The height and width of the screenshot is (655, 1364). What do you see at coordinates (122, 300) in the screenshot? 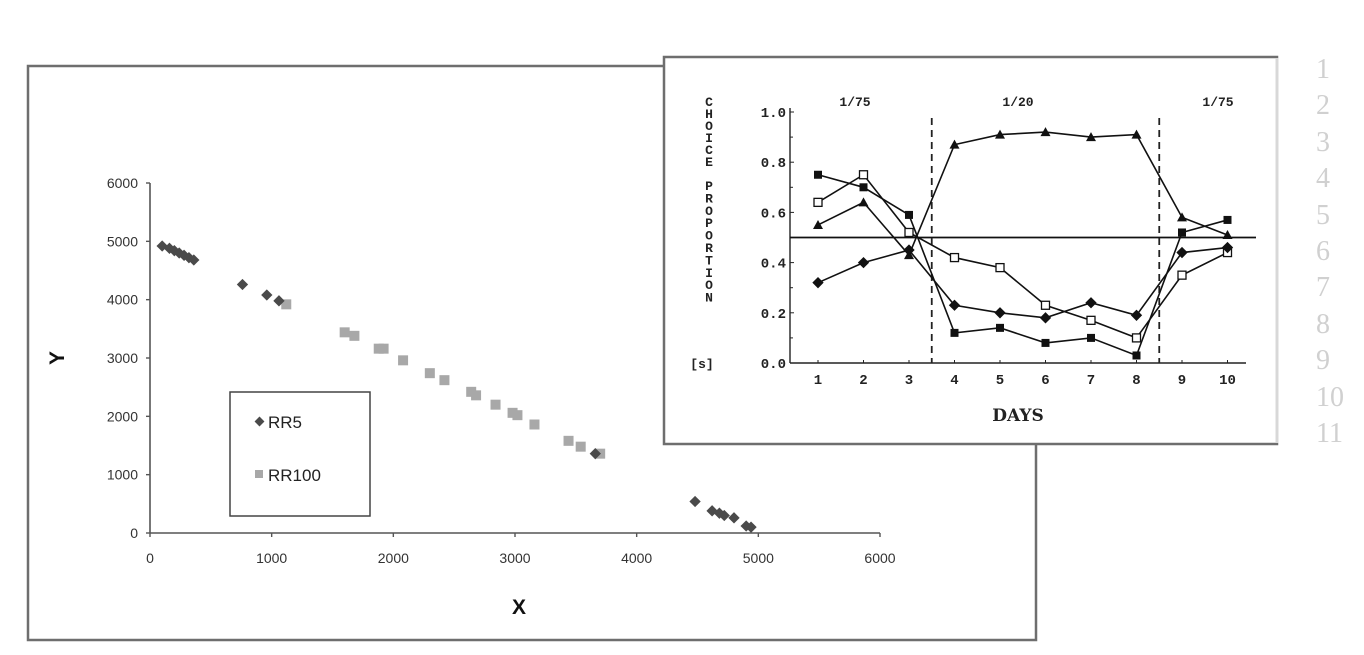
I see `main-y-tick-label: 4000` at bounding box center [122, 300].